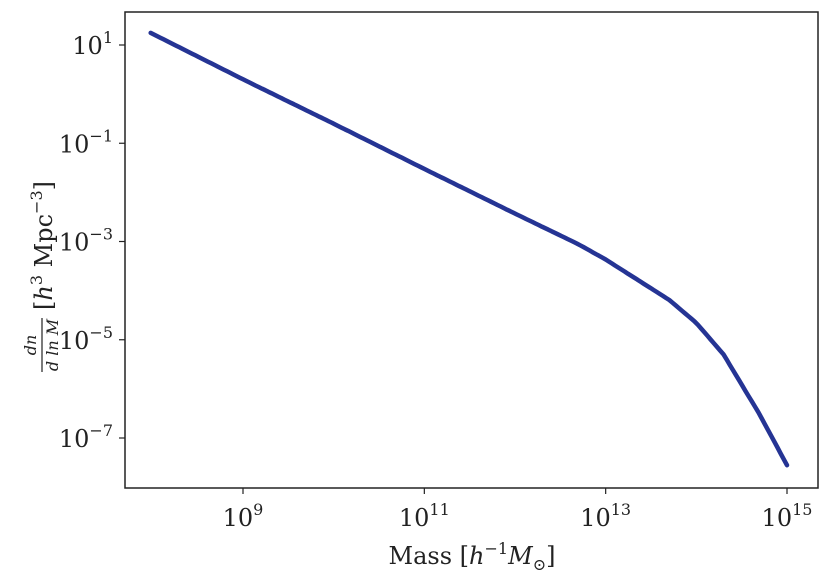  What do you see at coordinates (86, 437) in the screenshot?
I see `y-tick-label-4: 10⁻⁷` at bounding box center [86, 437].